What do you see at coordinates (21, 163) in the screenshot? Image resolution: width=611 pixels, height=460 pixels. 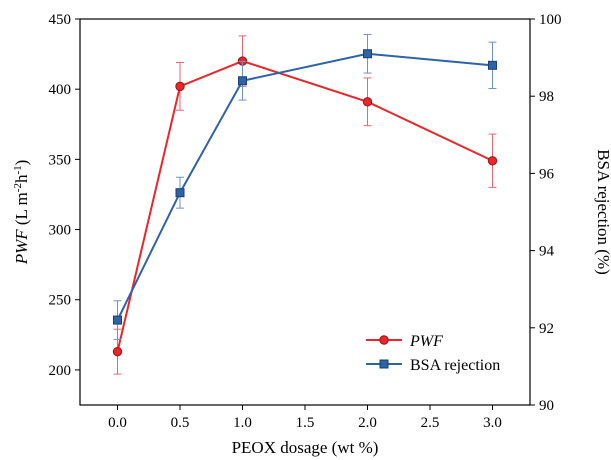 I see `left-y-axis-title-close: )` at bounding box center [21, 163].